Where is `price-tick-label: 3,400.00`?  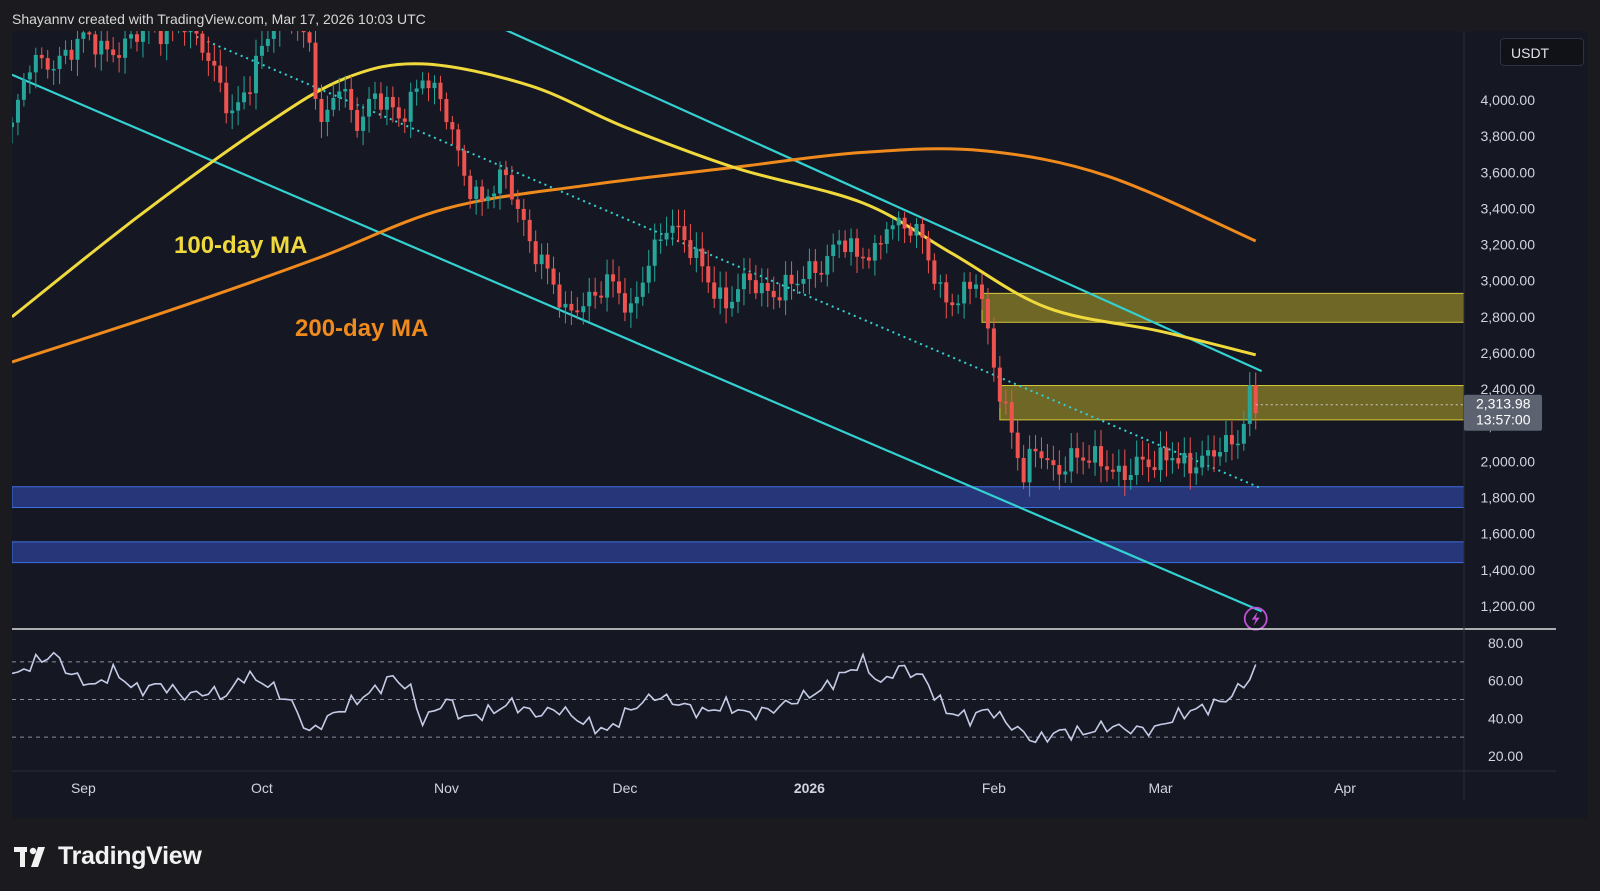
price-tick-label: 3,400.00 is located at coordinates (1508, 208).